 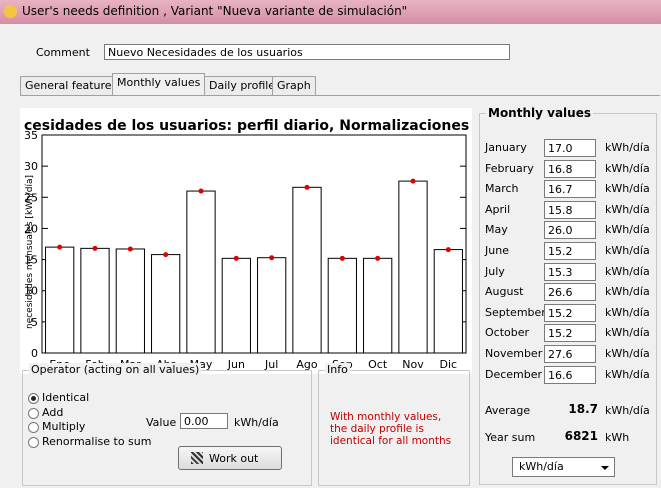 I want to click on radio-label: Add, so click(x=53, y=412).